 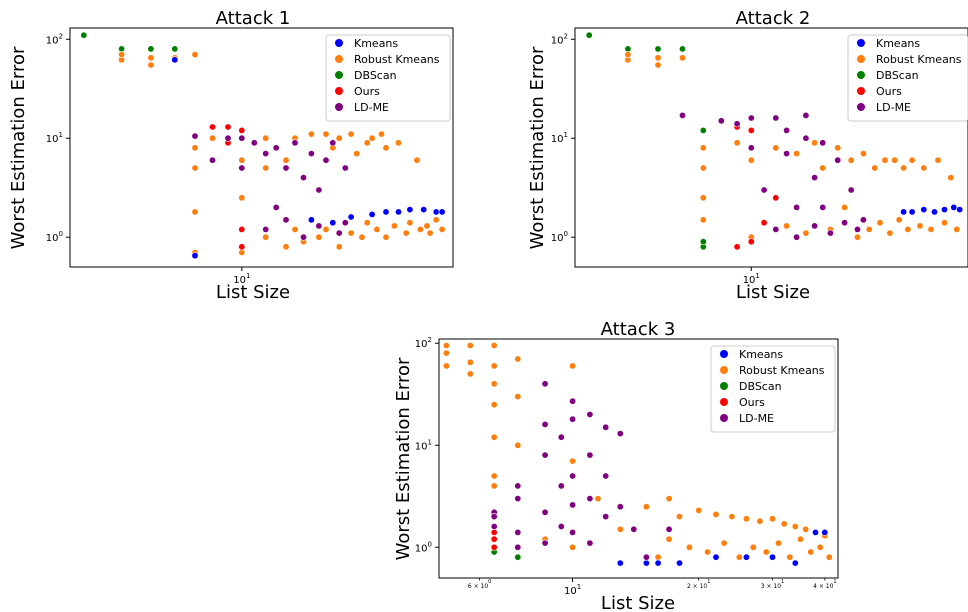 I want to click on chart-title: Attack 2, so click(x=773, y=18).